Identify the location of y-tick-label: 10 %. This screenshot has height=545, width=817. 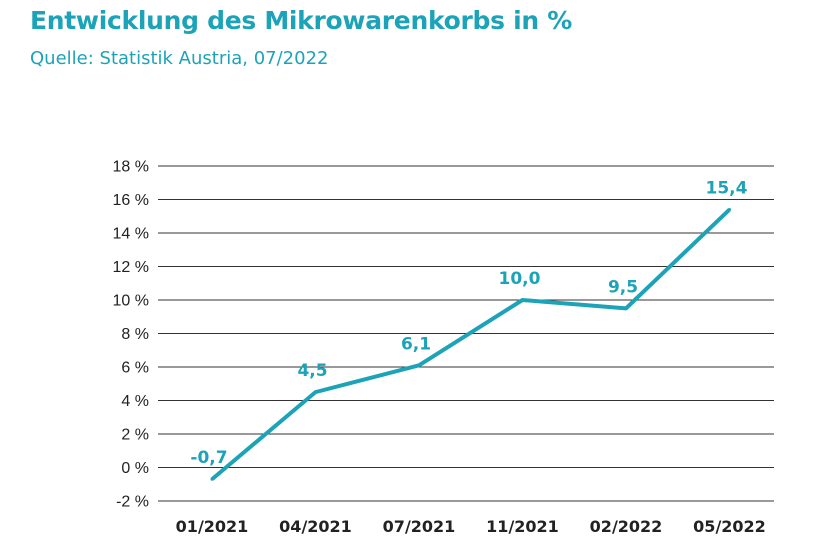
(131, 301).